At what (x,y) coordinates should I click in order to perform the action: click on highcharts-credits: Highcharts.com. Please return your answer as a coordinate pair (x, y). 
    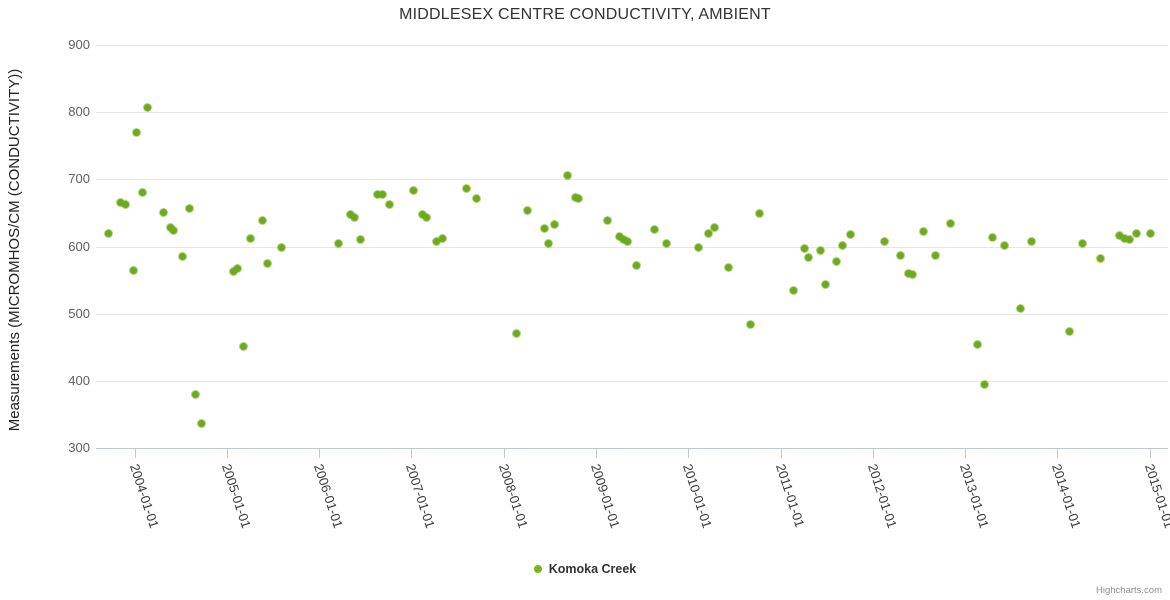
    Looking at the image, I should click on (1129, 590).